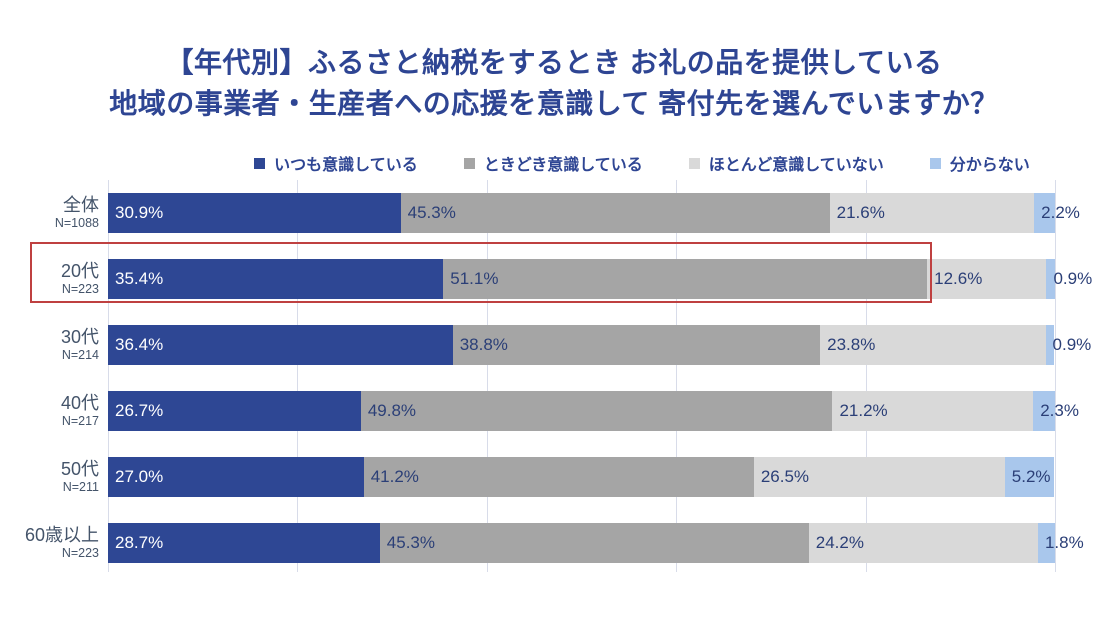 This screenshot has width=1108, height=623. I want to click on value-label: 1.8%, so click(1064, 542).